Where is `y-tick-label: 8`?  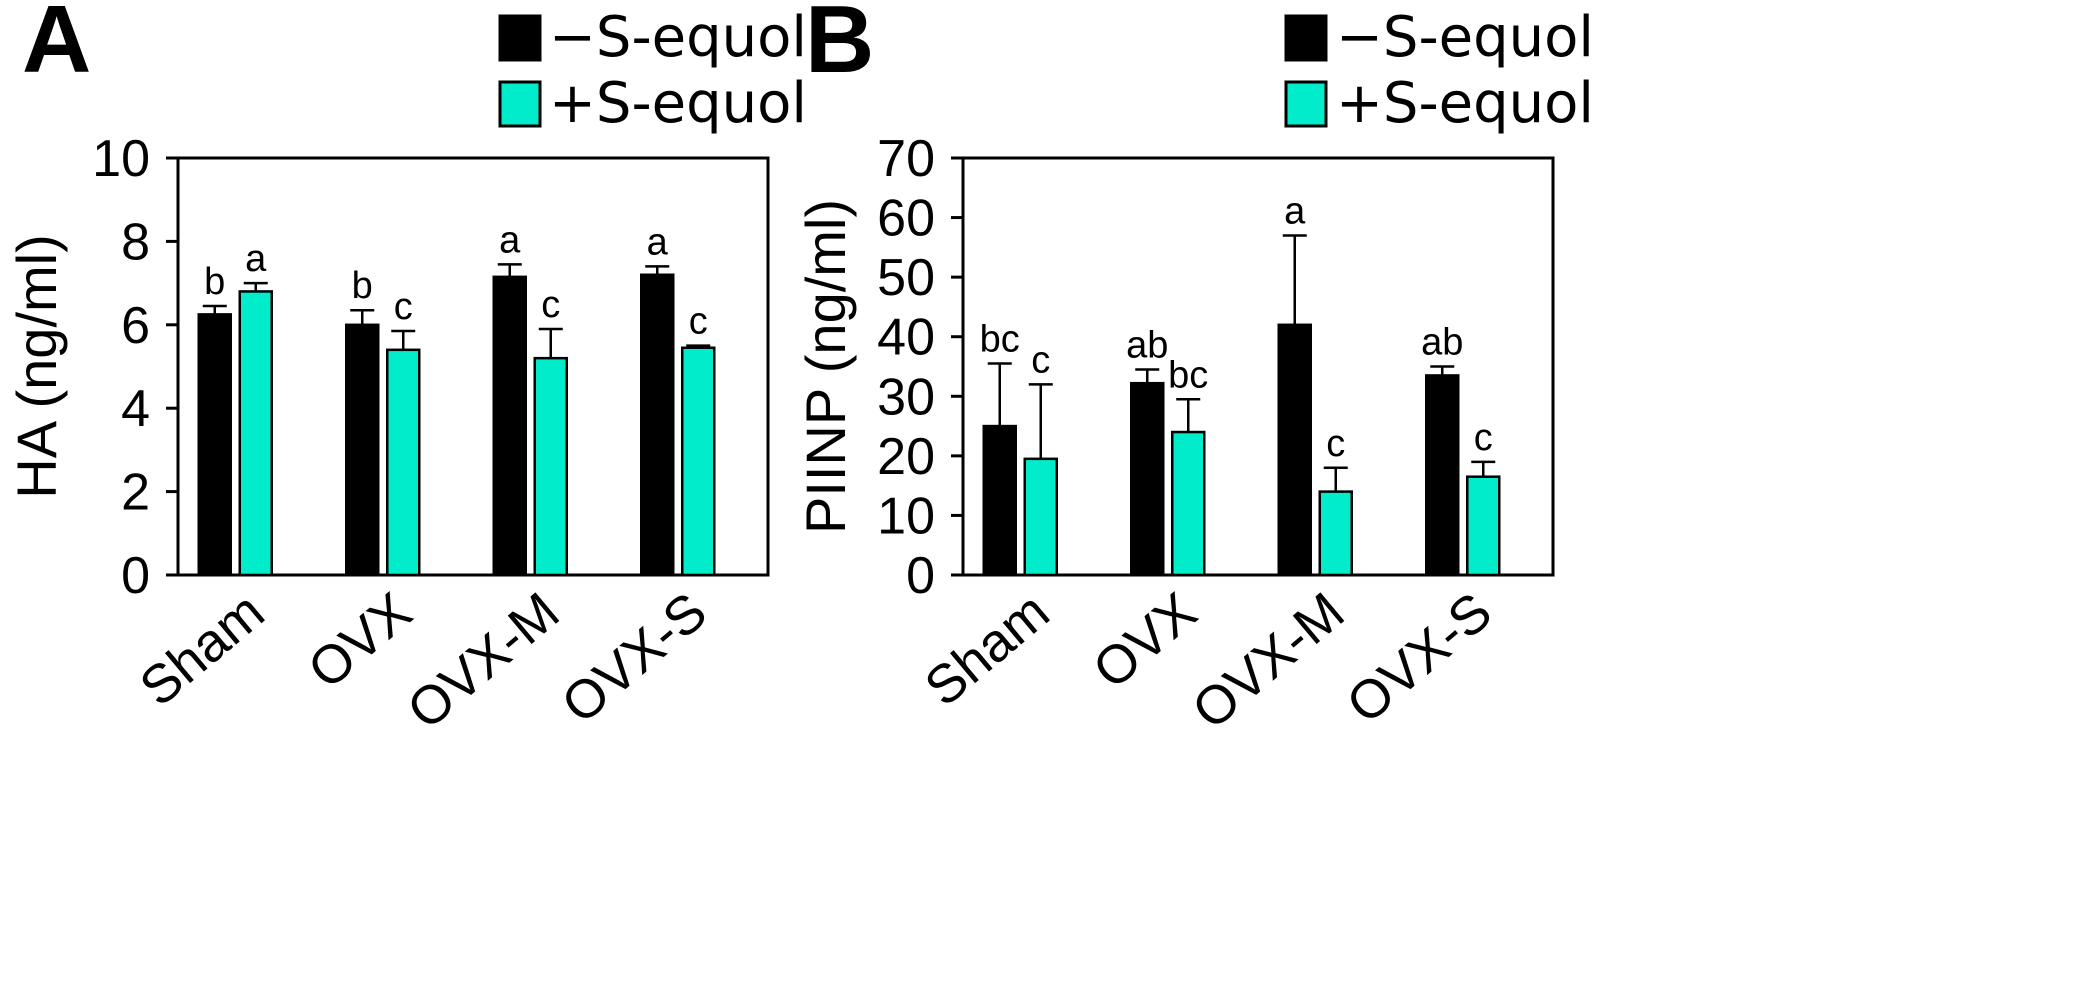 y-tick-label: 8 is located at coordinates (135, 242).